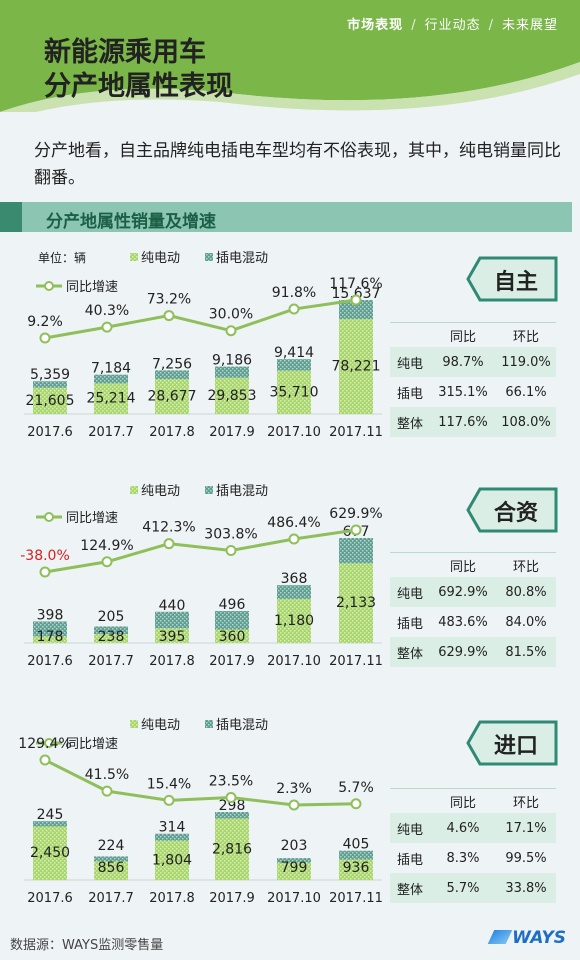 The height and width of the screenshot is (960, 580). I want to click on region-tag-1: 自主, so click(512, 279).